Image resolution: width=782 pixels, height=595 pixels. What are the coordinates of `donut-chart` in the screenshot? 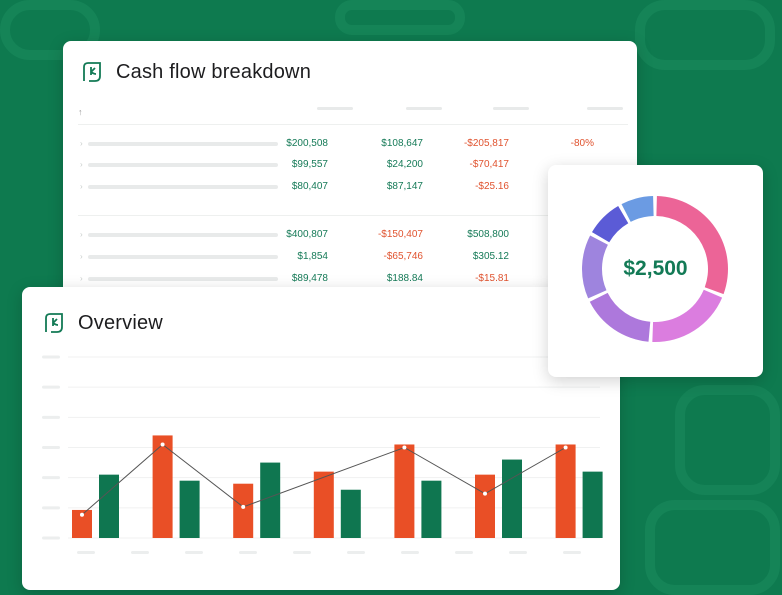 It's located at (655, 269).